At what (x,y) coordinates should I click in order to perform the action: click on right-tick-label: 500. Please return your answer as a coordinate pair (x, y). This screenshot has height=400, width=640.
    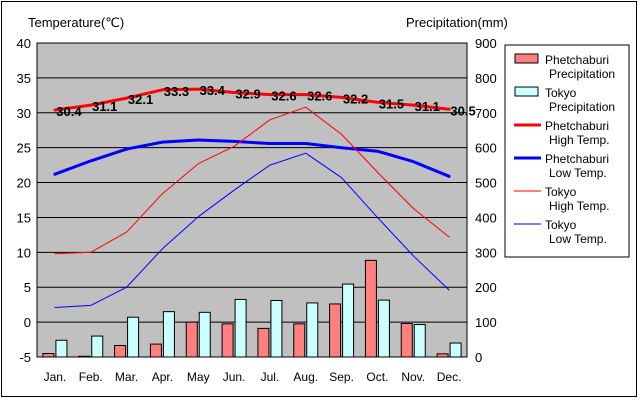
    Looking at the image, I should click on (486, 183).